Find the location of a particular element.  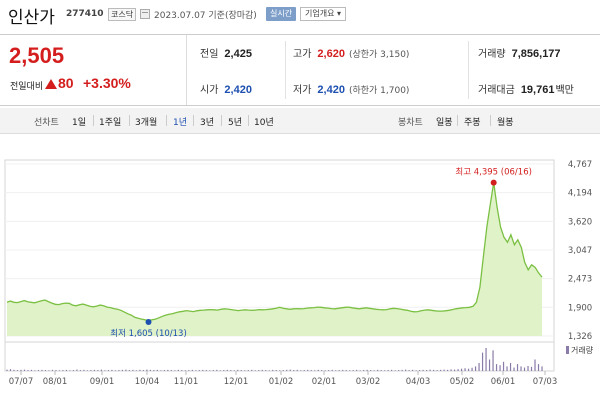

period-1y: 1년 is located at coordinates (180, 123).